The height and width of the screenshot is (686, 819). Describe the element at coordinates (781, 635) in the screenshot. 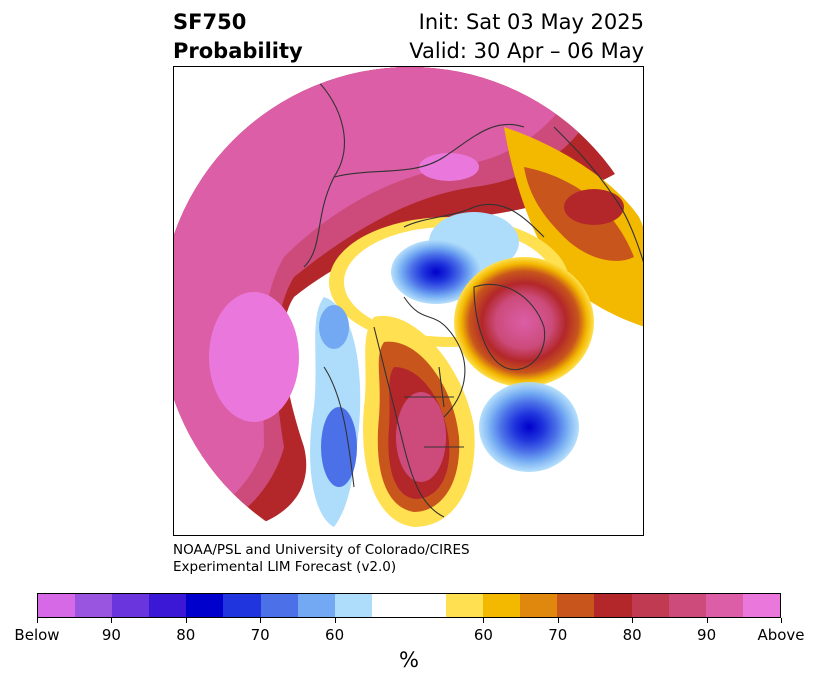

I see `colorbar-tick-label: Above` at that location.